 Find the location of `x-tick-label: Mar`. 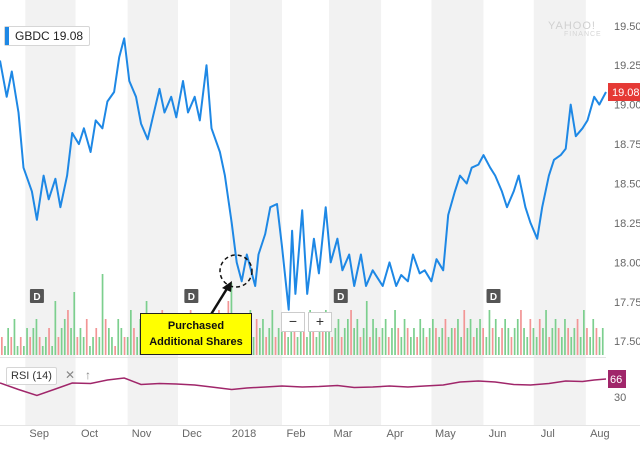

x-tick-label: Mar is located at coordinates (343, 434).